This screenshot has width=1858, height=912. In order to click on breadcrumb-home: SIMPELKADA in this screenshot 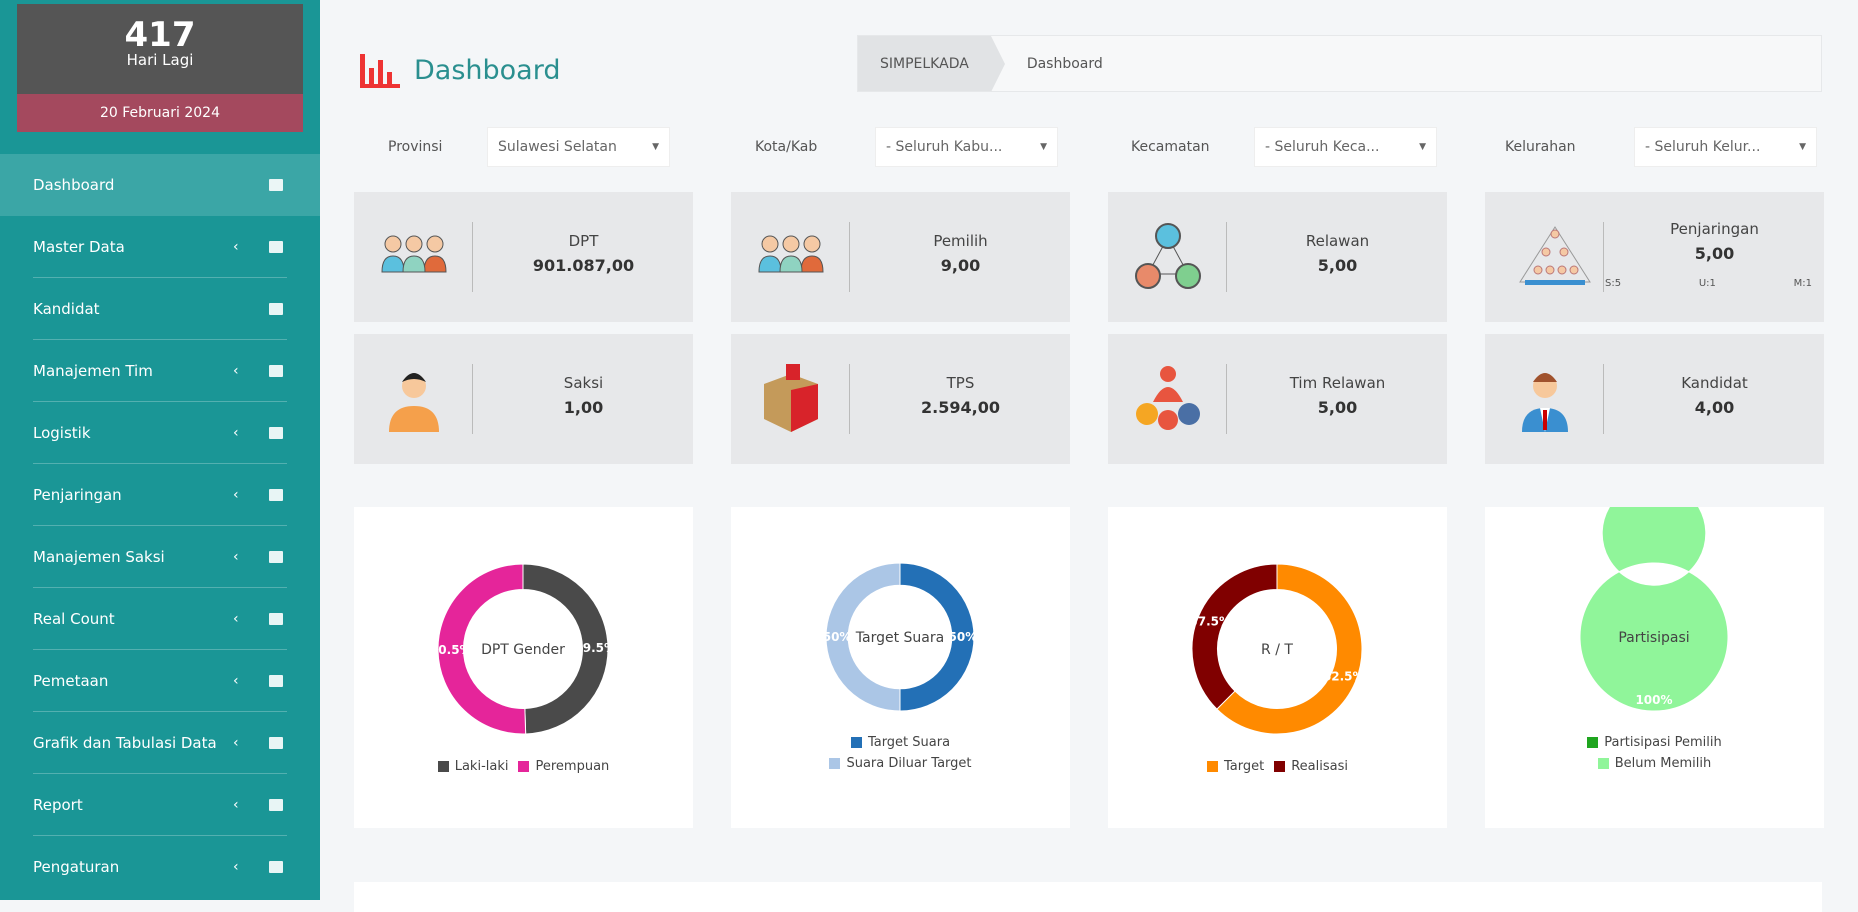, I will do `click(931, 64)`.